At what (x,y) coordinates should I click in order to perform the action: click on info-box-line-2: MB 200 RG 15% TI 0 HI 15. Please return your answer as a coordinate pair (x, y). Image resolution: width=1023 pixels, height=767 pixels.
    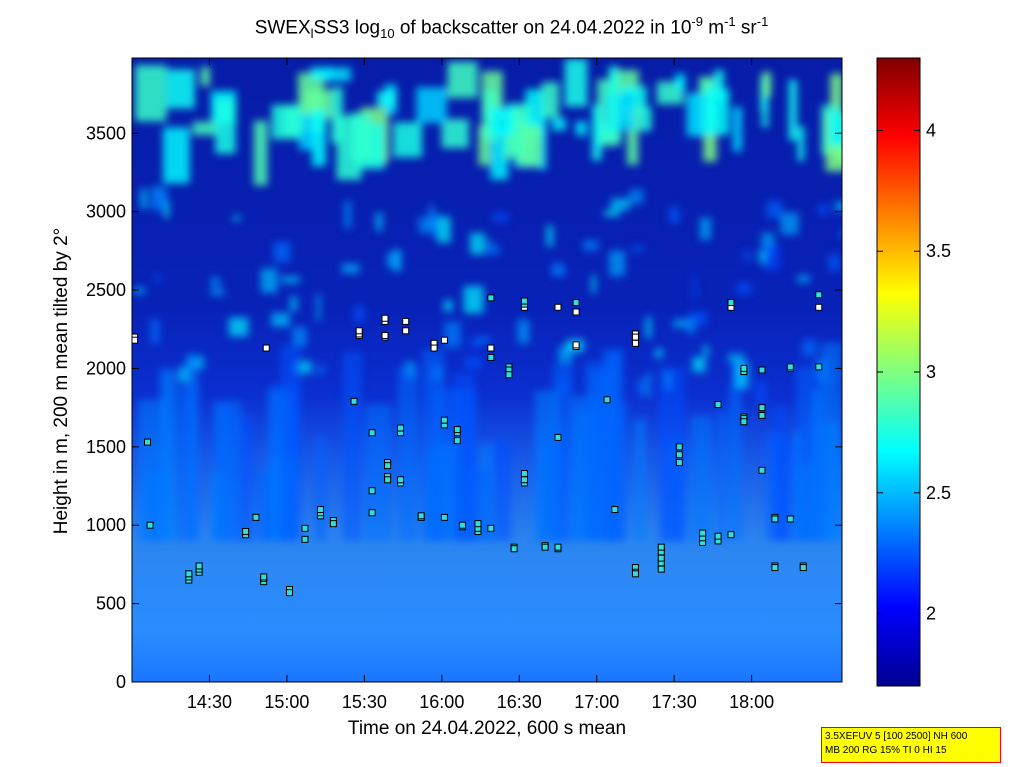
    Looking at the image, I should click on (886, 750).